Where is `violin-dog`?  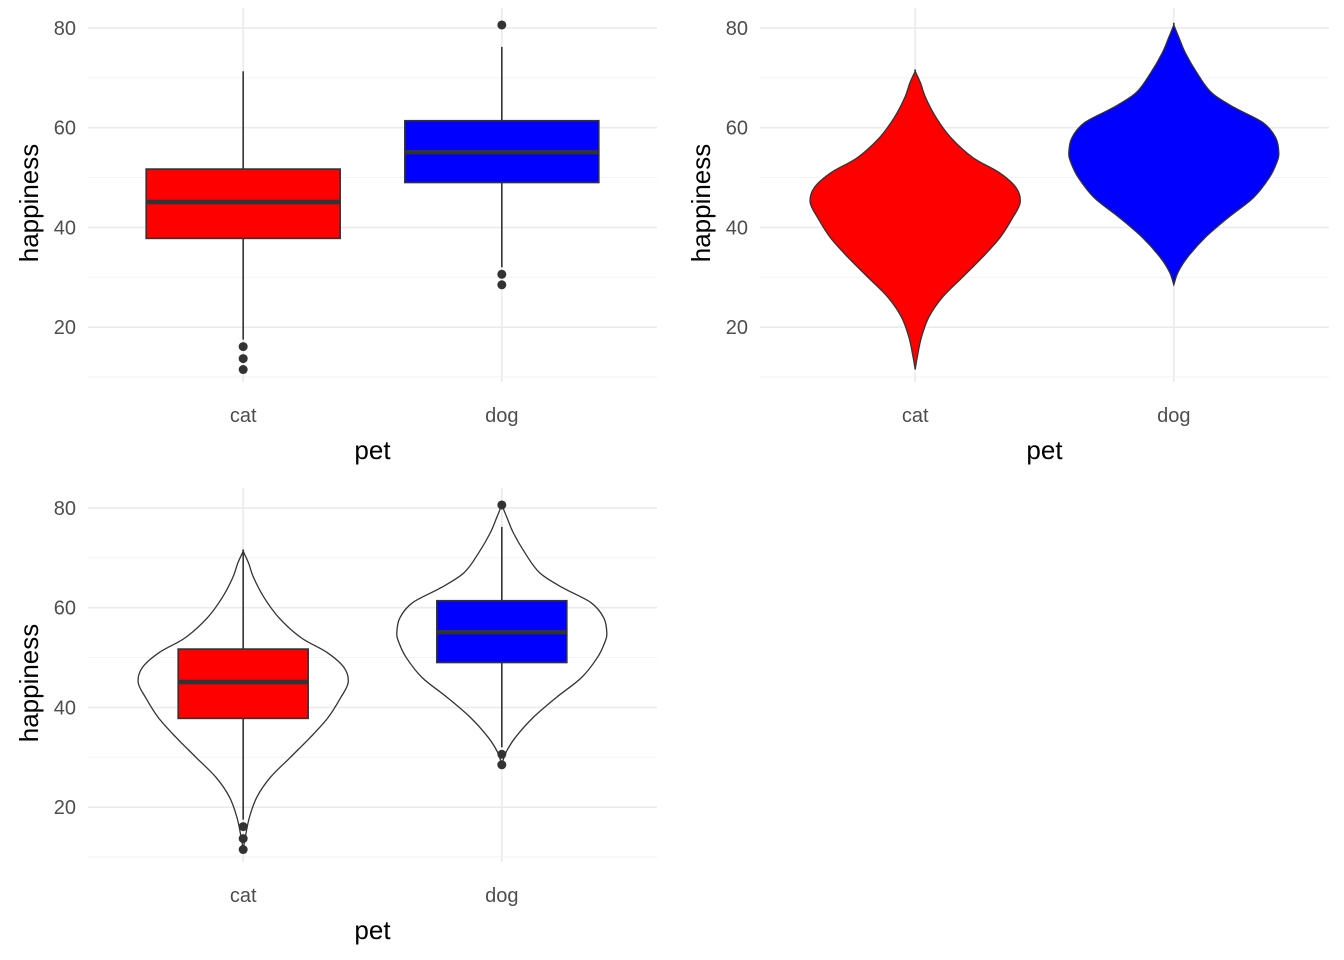
violin-dog is located at coordinates (1174, 154).